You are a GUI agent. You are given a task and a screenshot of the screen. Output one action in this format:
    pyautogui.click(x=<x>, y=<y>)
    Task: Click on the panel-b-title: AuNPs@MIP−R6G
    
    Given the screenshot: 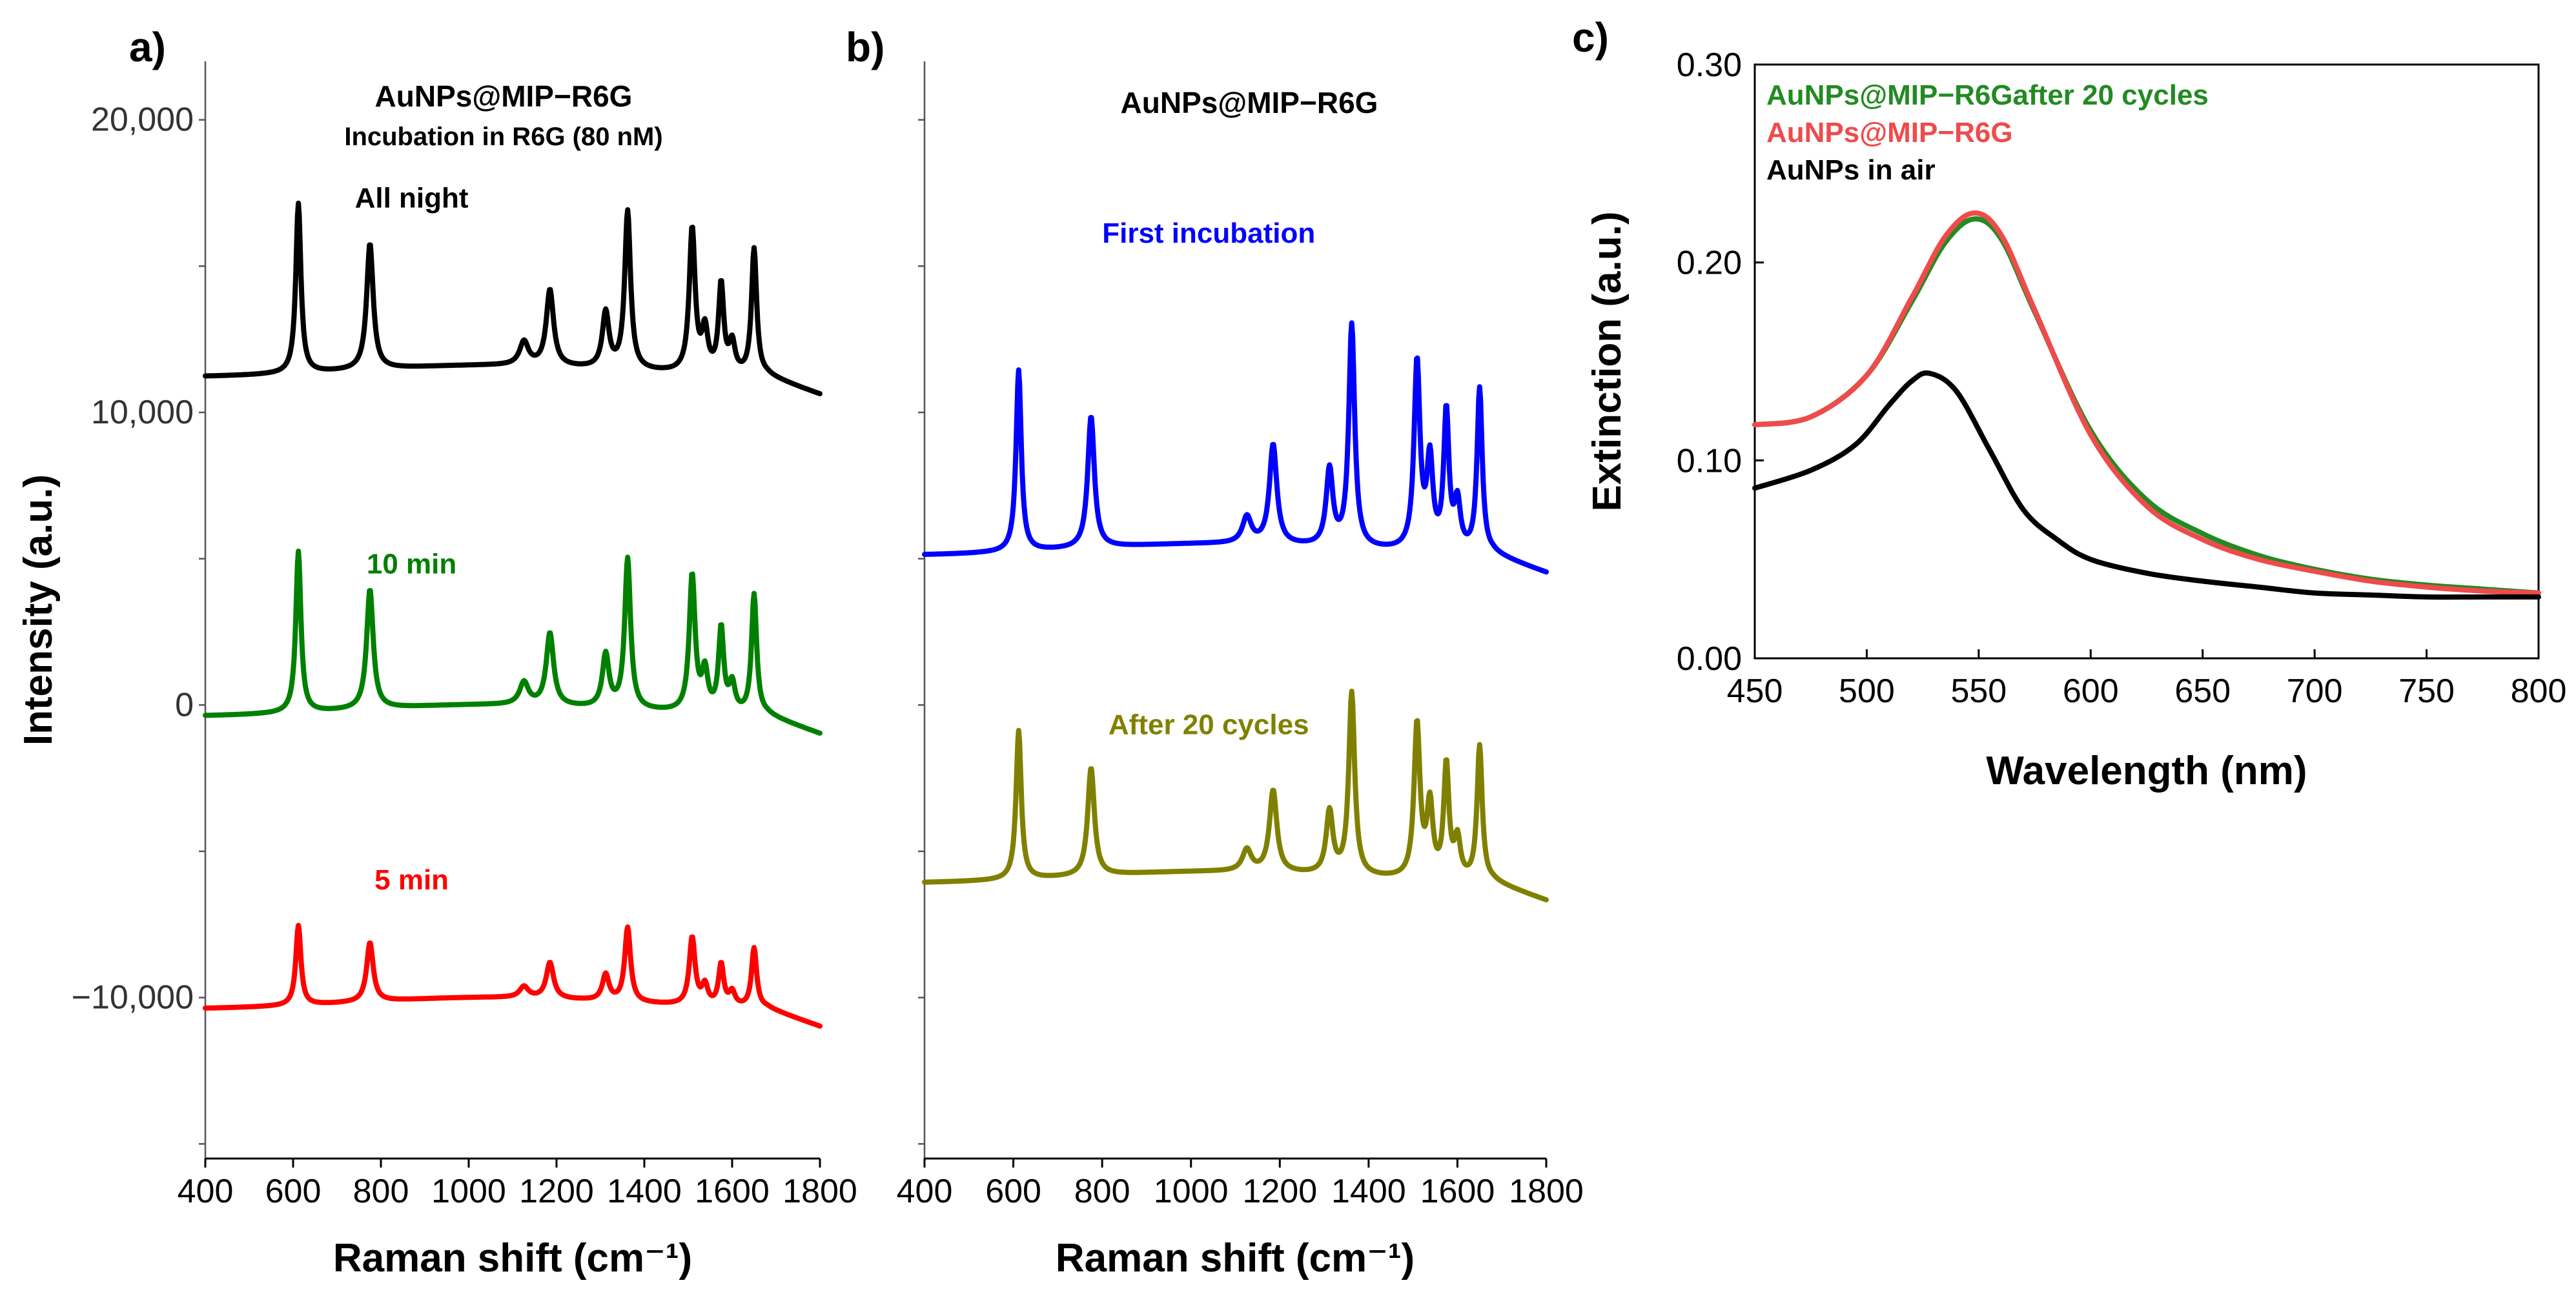 What is the action you would take?
    pyautogui.click(x=1249, y=102)
    